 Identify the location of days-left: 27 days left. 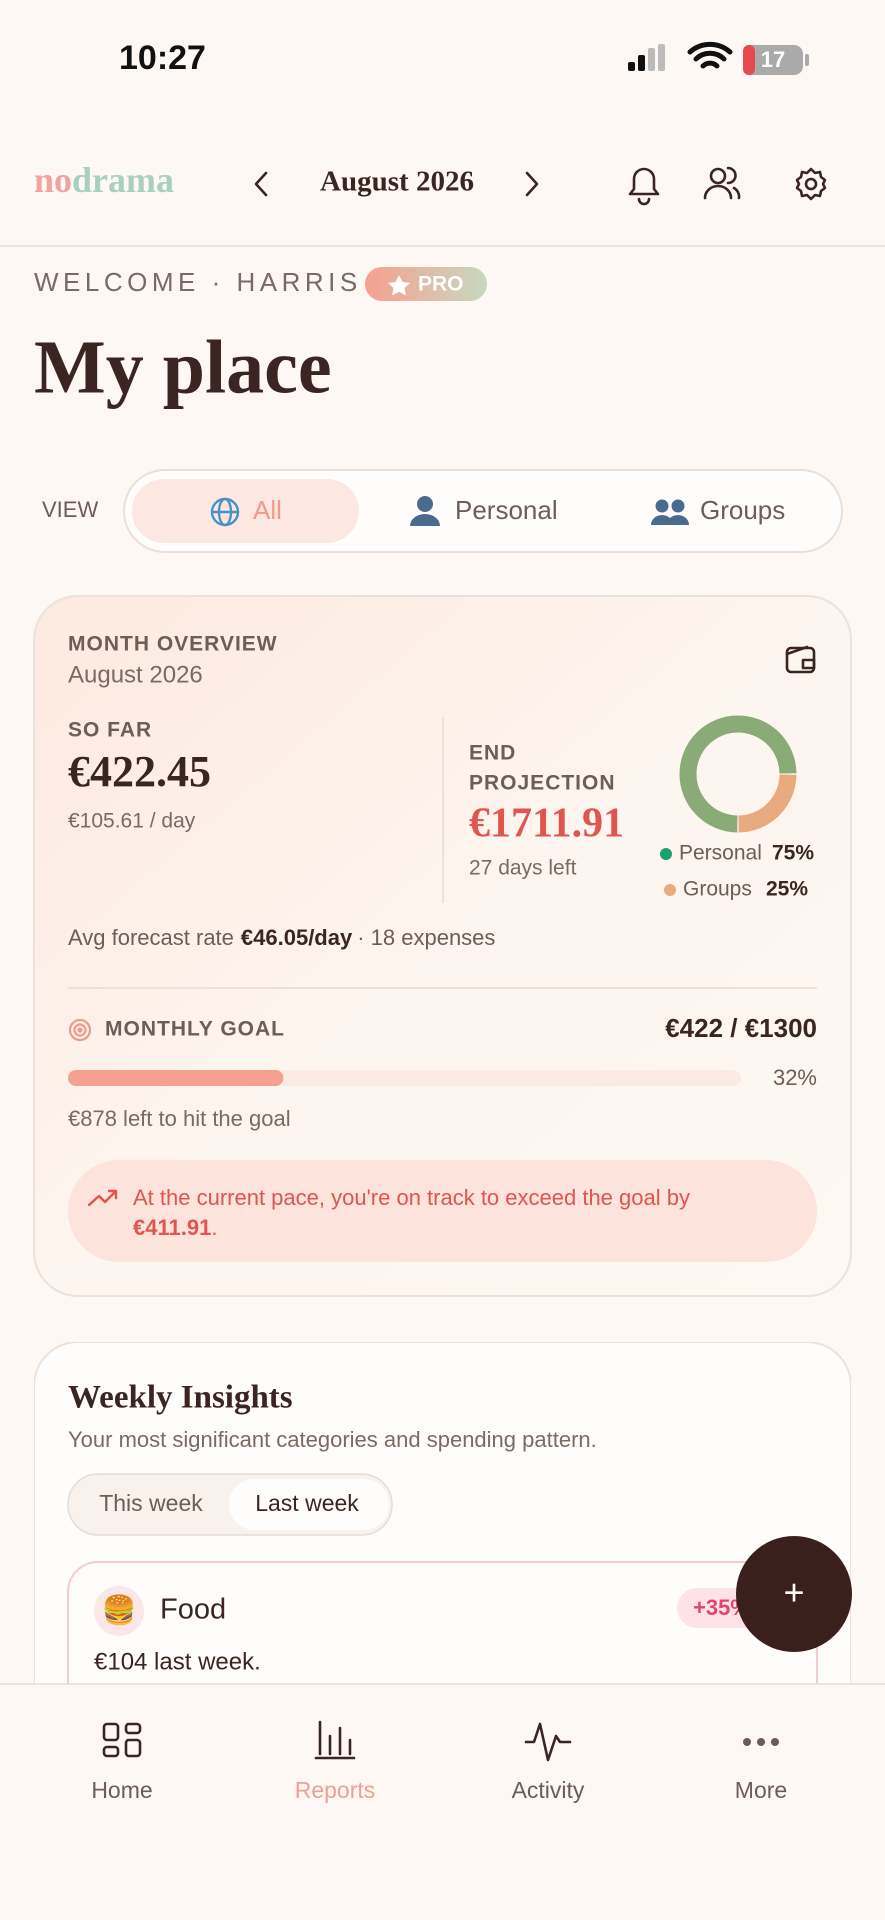
(523, 868).